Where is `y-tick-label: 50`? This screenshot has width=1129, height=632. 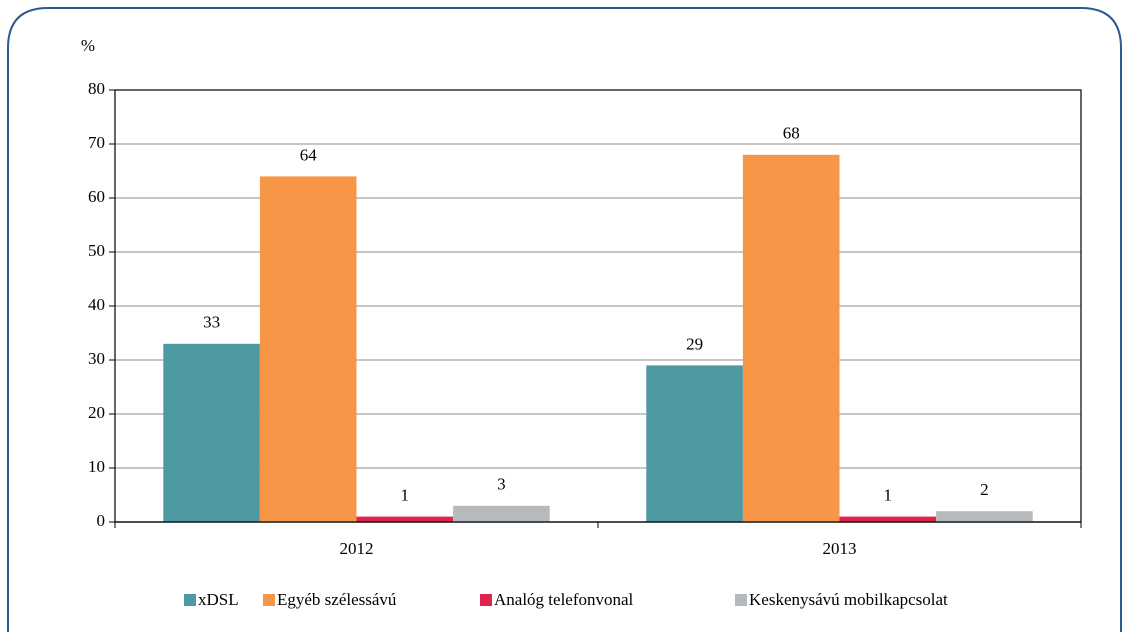 y-tick-label: 50 is located at coordinates (96, 250).